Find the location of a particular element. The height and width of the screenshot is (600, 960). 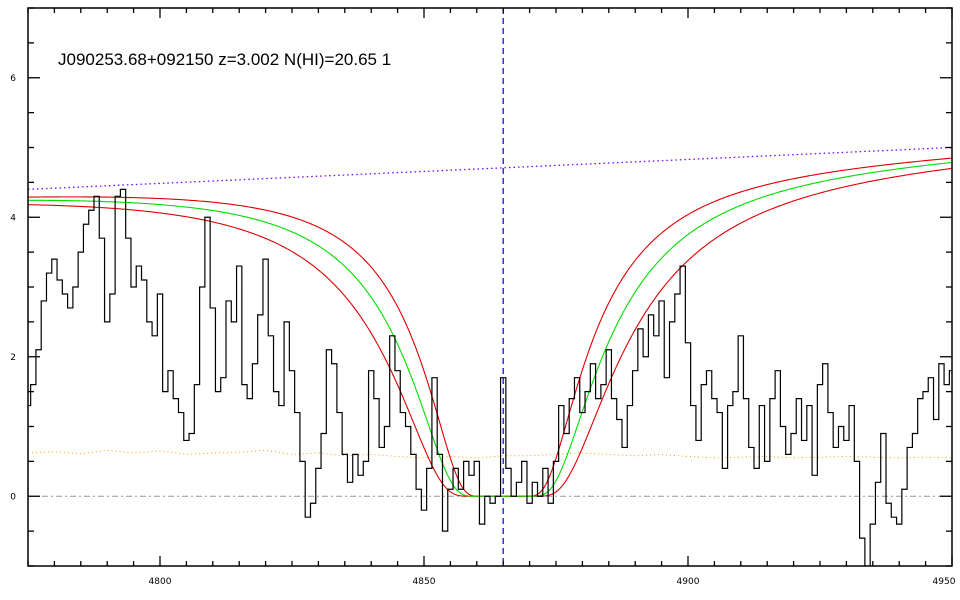

y-tick-label: 2 is located at coordinates (13, 358).